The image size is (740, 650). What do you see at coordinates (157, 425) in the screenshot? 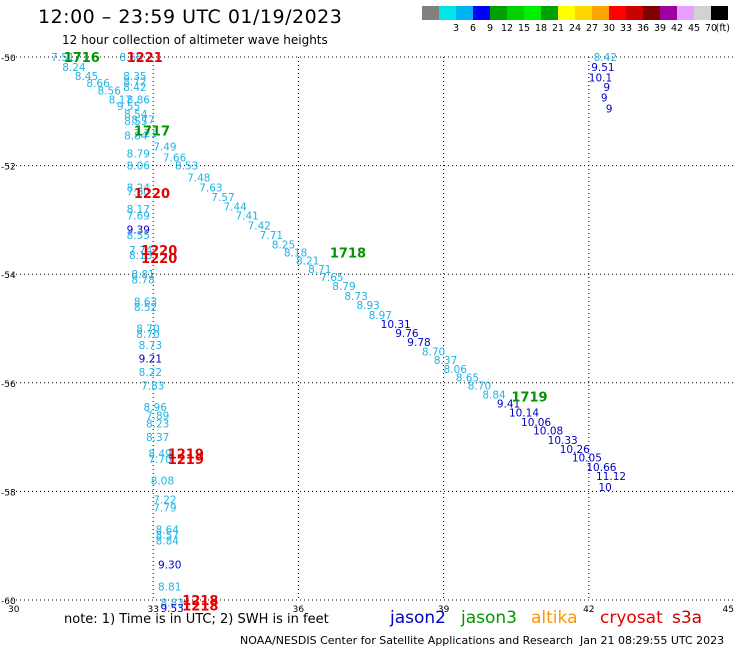
I see `wave-height-label: 8.23` at bounding box center [157, 425].